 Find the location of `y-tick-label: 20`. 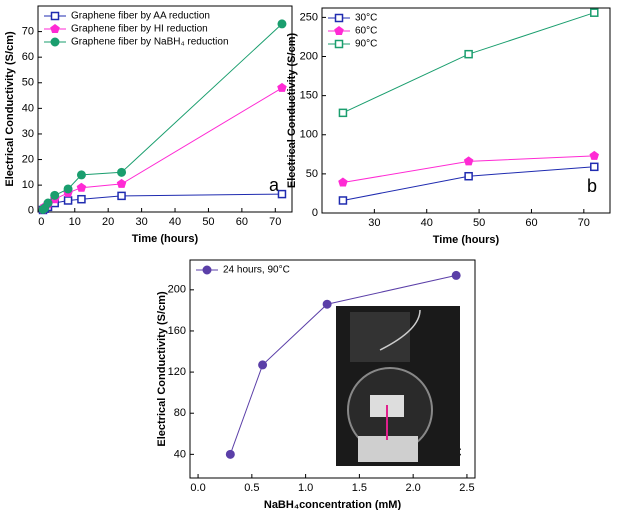

y-tick-label: 20 is located at coordinates (28, 159).